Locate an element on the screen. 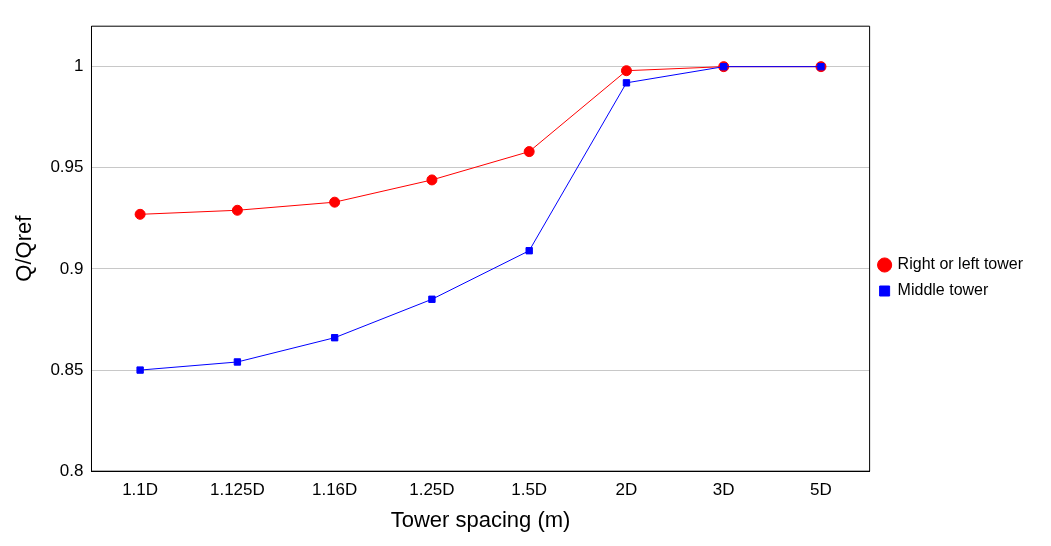 Image resolution: width=1051 pixels, height=546 pixels. x-tick-label: 1.25D is located at coordinates (432, 490).